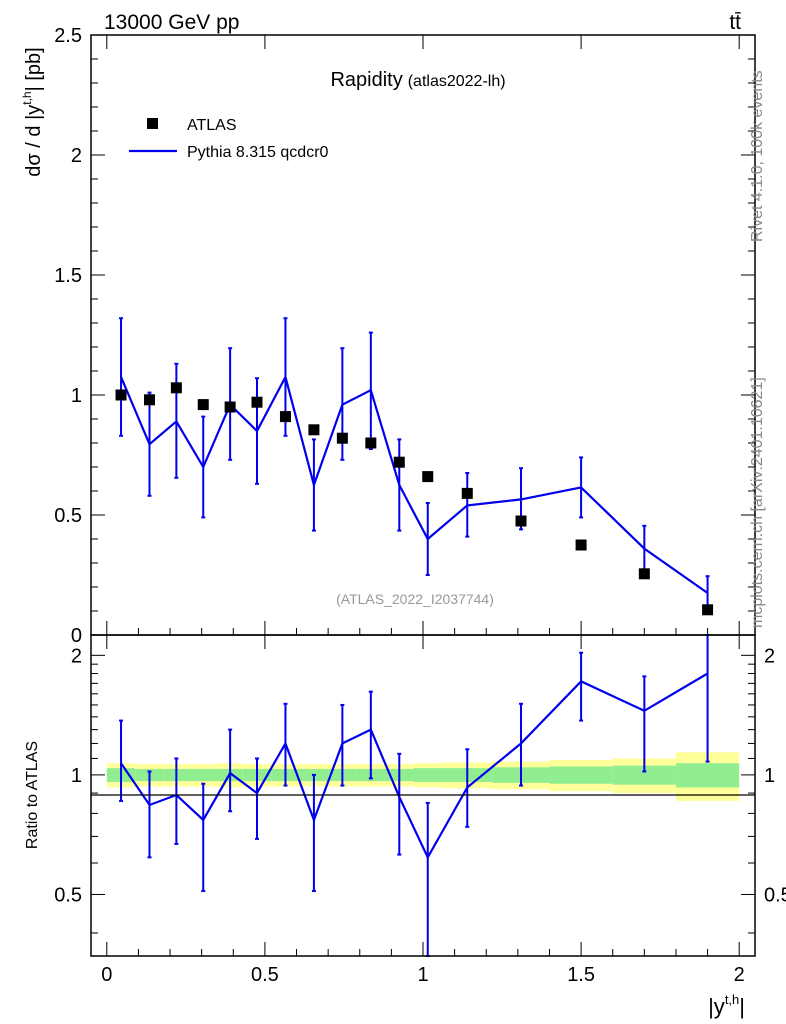 The image size is (786, 1024). I want to click on ratio-ytick-label-right: 2, so click(769, 656).